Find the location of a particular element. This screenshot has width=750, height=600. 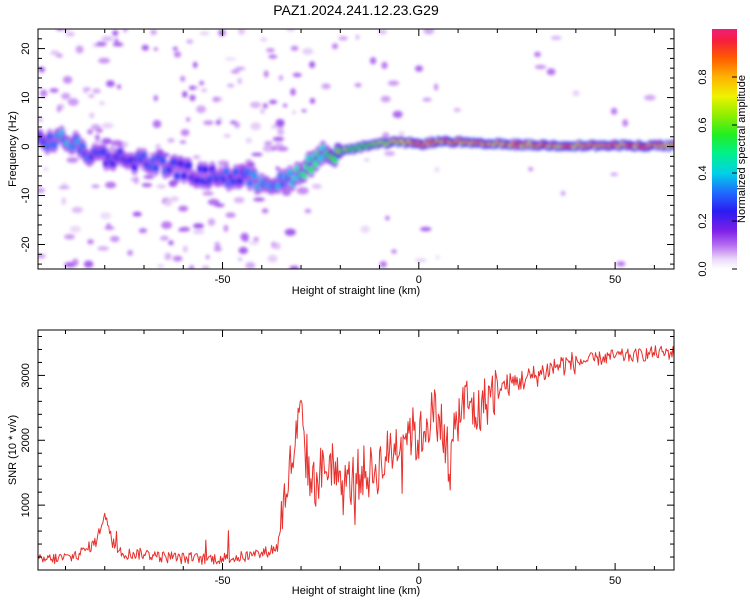

spectrogram-x-axis-label: Height of straight line (km) is located at coordinates (356, 291).